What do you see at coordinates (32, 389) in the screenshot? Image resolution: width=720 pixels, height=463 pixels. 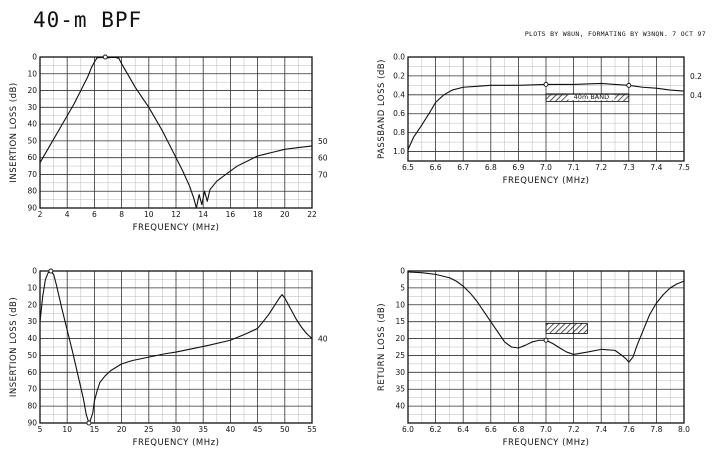 I see `y-tick-label: 70` at bounding box center [32, 389].